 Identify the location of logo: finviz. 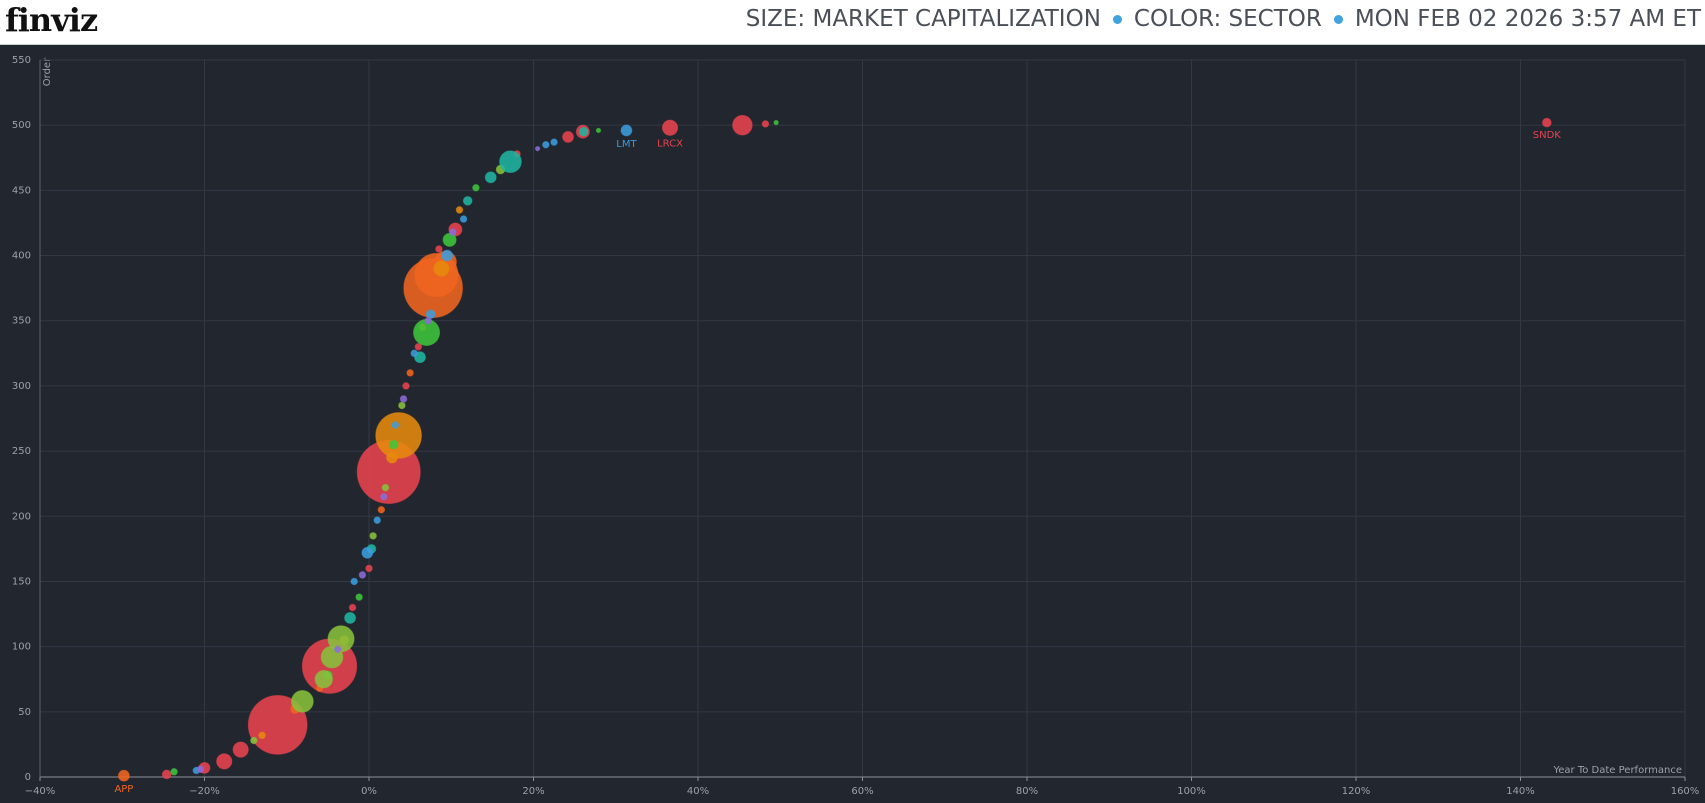
(51, 20).